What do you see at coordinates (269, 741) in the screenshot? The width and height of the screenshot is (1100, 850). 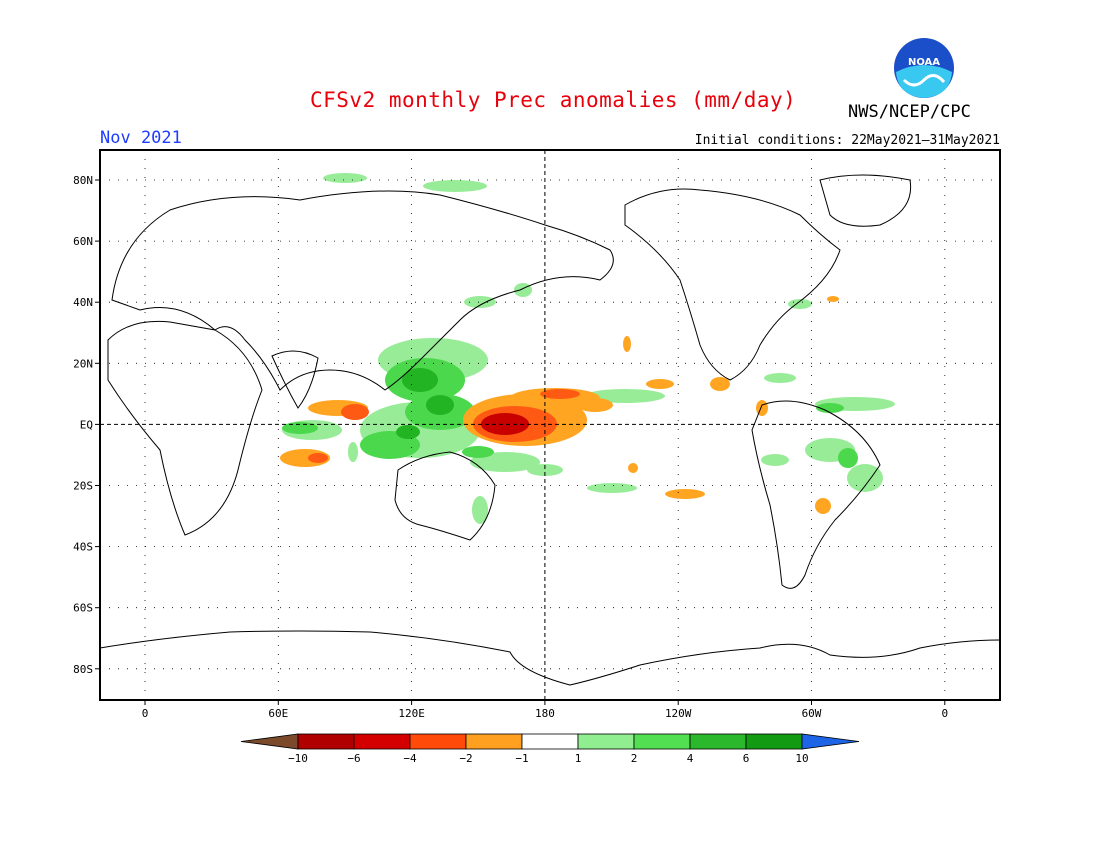 I see `colorbar-low-arrow` at bounding box center [269, 741].